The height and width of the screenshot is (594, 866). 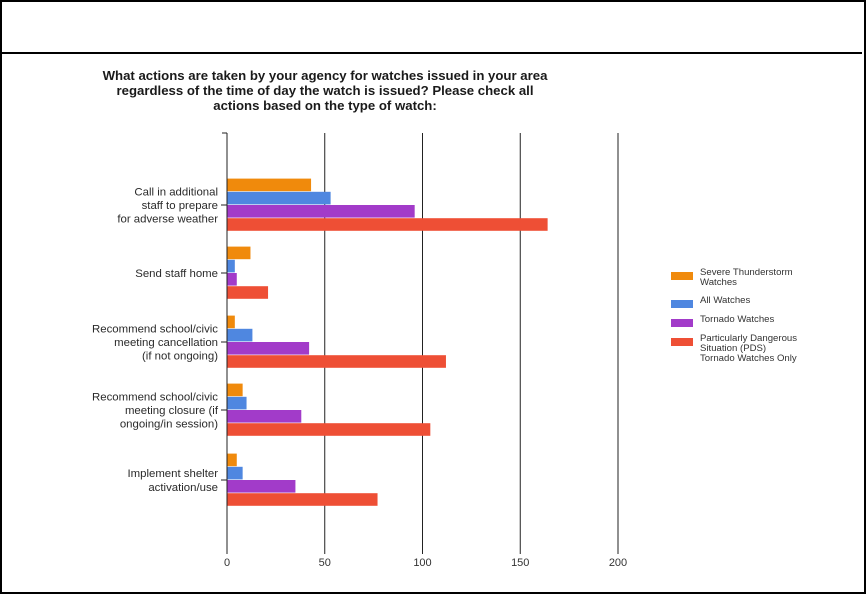 I want to click on x-tick-label: 150, so click(x=520, y=563).